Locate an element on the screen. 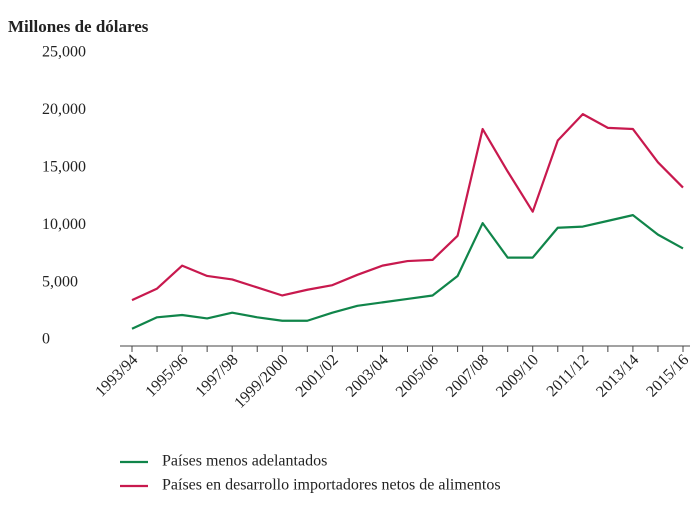  x-tick-label: 2009/10 is located at coordinates (517, 375).